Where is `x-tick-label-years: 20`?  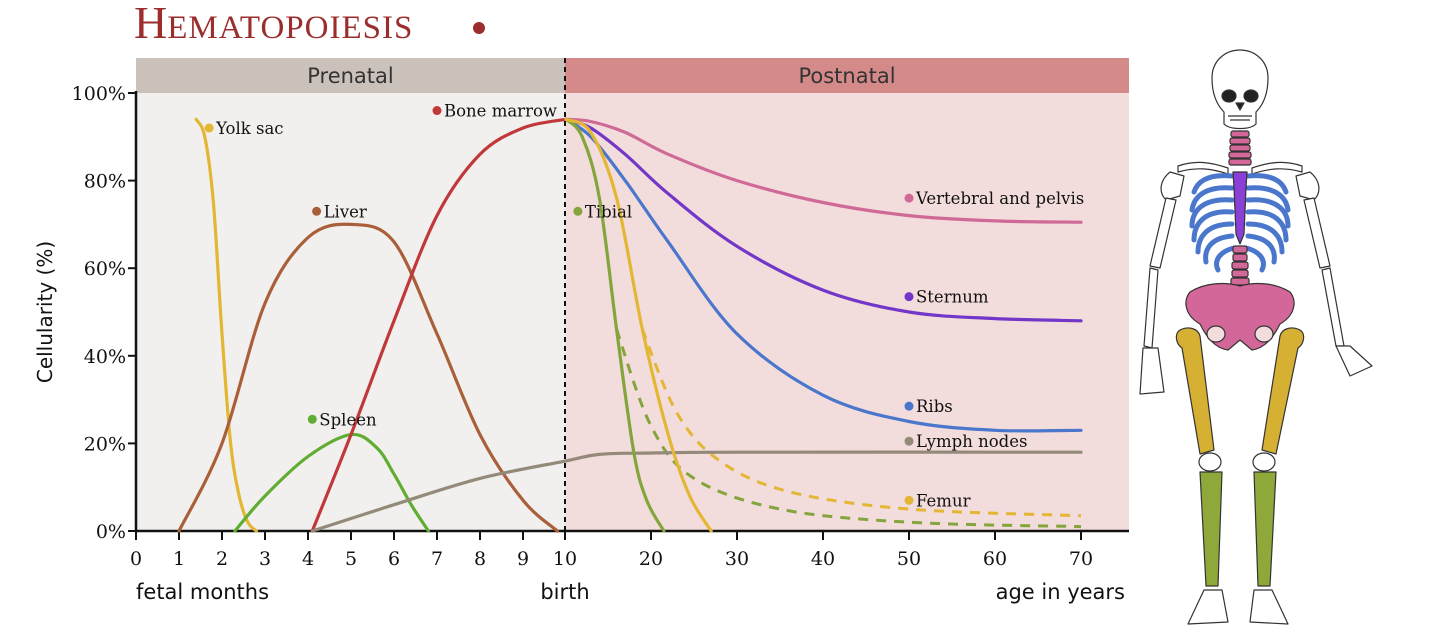 x-tick-label-years: 20 is located at coordinates (651, 559).